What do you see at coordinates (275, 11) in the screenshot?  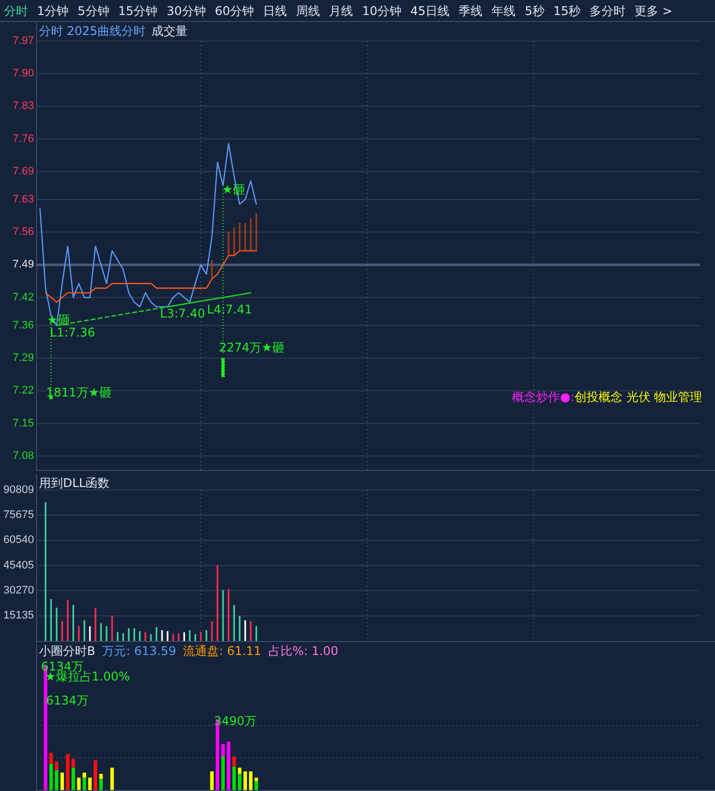 I see `text: 日线` at bounding box center [275, 11].